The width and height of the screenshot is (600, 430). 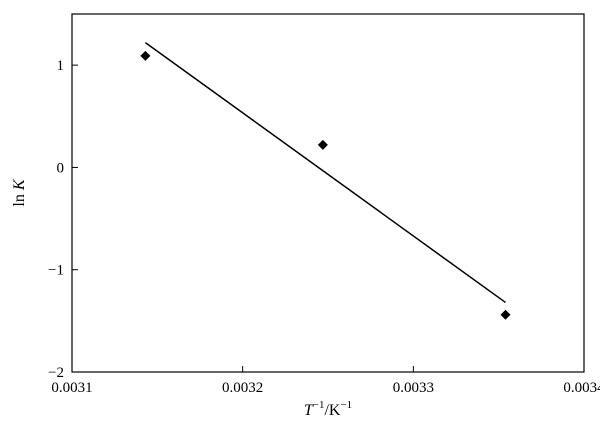 I want to click on x-axis-label: T−1/K−1, so click(x=328, y=409).